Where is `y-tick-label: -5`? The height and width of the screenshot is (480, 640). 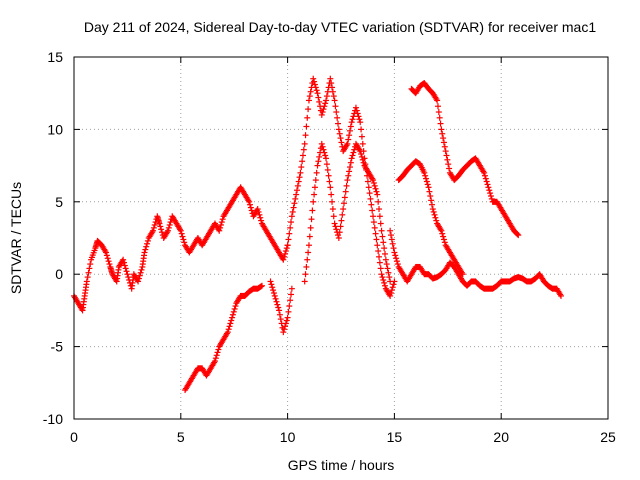 y-tick-label: -5 is located at coordinates (57, 347).